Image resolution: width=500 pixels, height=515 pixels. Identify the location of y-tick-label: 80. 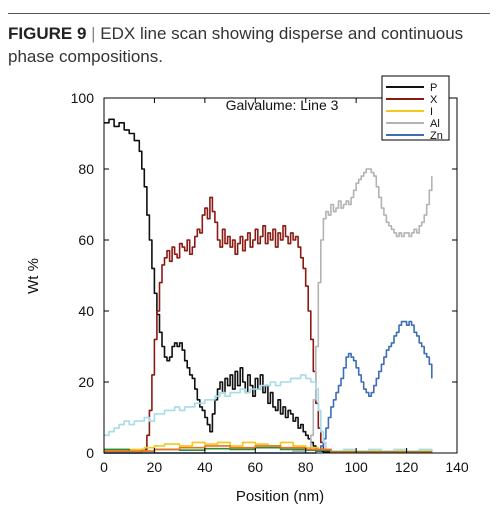
(86, 169).